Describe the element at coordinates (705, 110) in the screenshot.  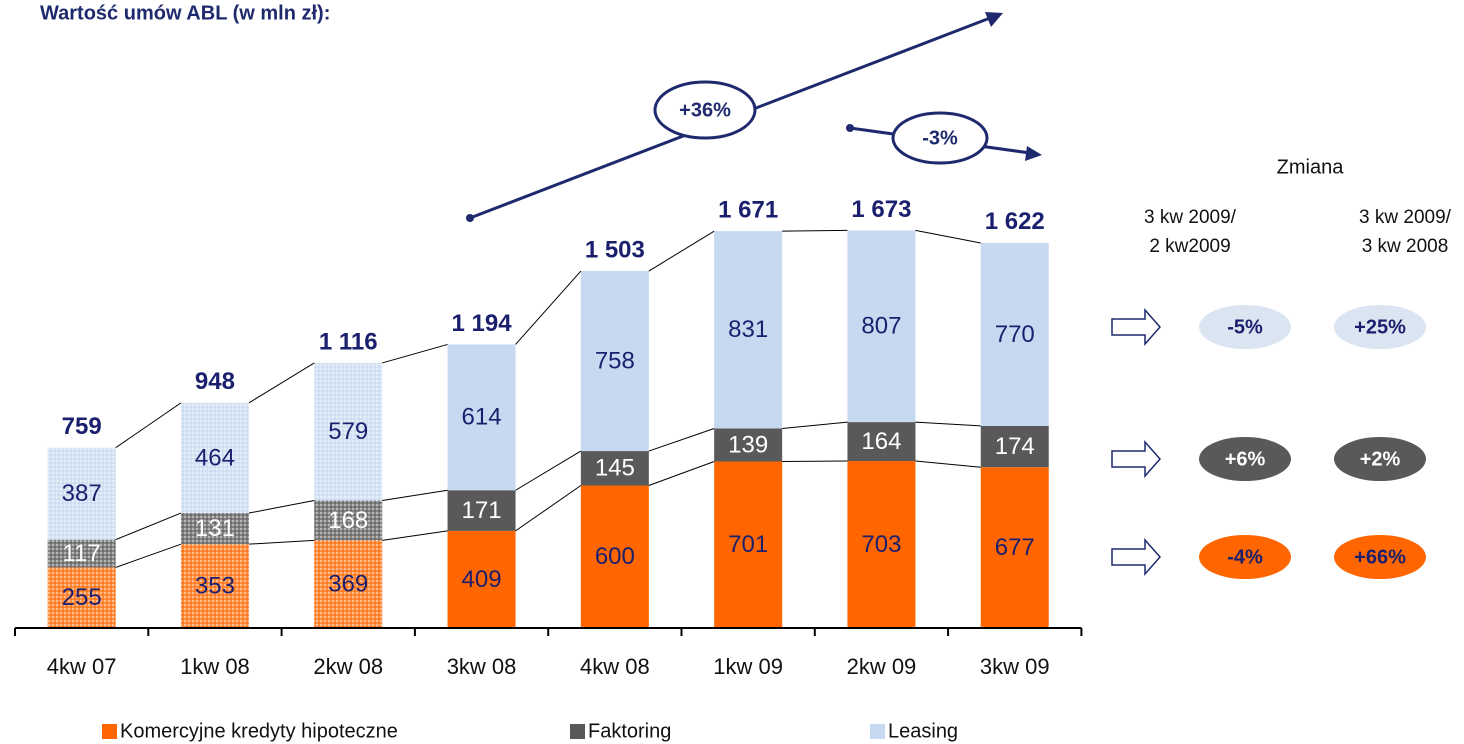
I see `annotation: +36%` at that location.